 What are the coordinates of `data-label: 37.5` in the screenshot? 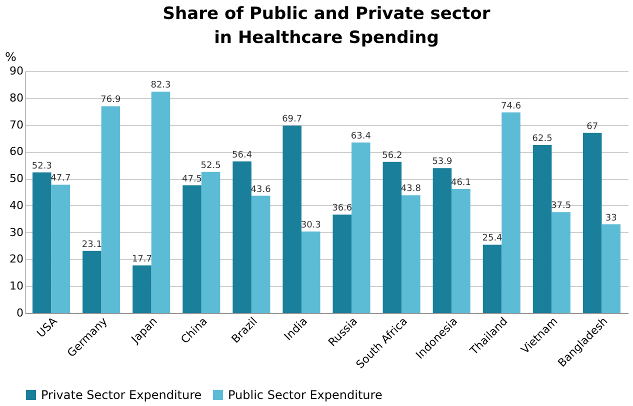 It's located at (561, 206).